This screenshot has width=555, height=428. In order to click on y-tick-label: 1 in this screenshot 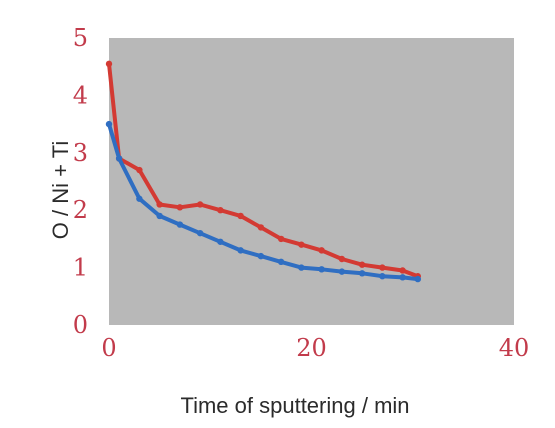, I will do `click(80, 268)`.